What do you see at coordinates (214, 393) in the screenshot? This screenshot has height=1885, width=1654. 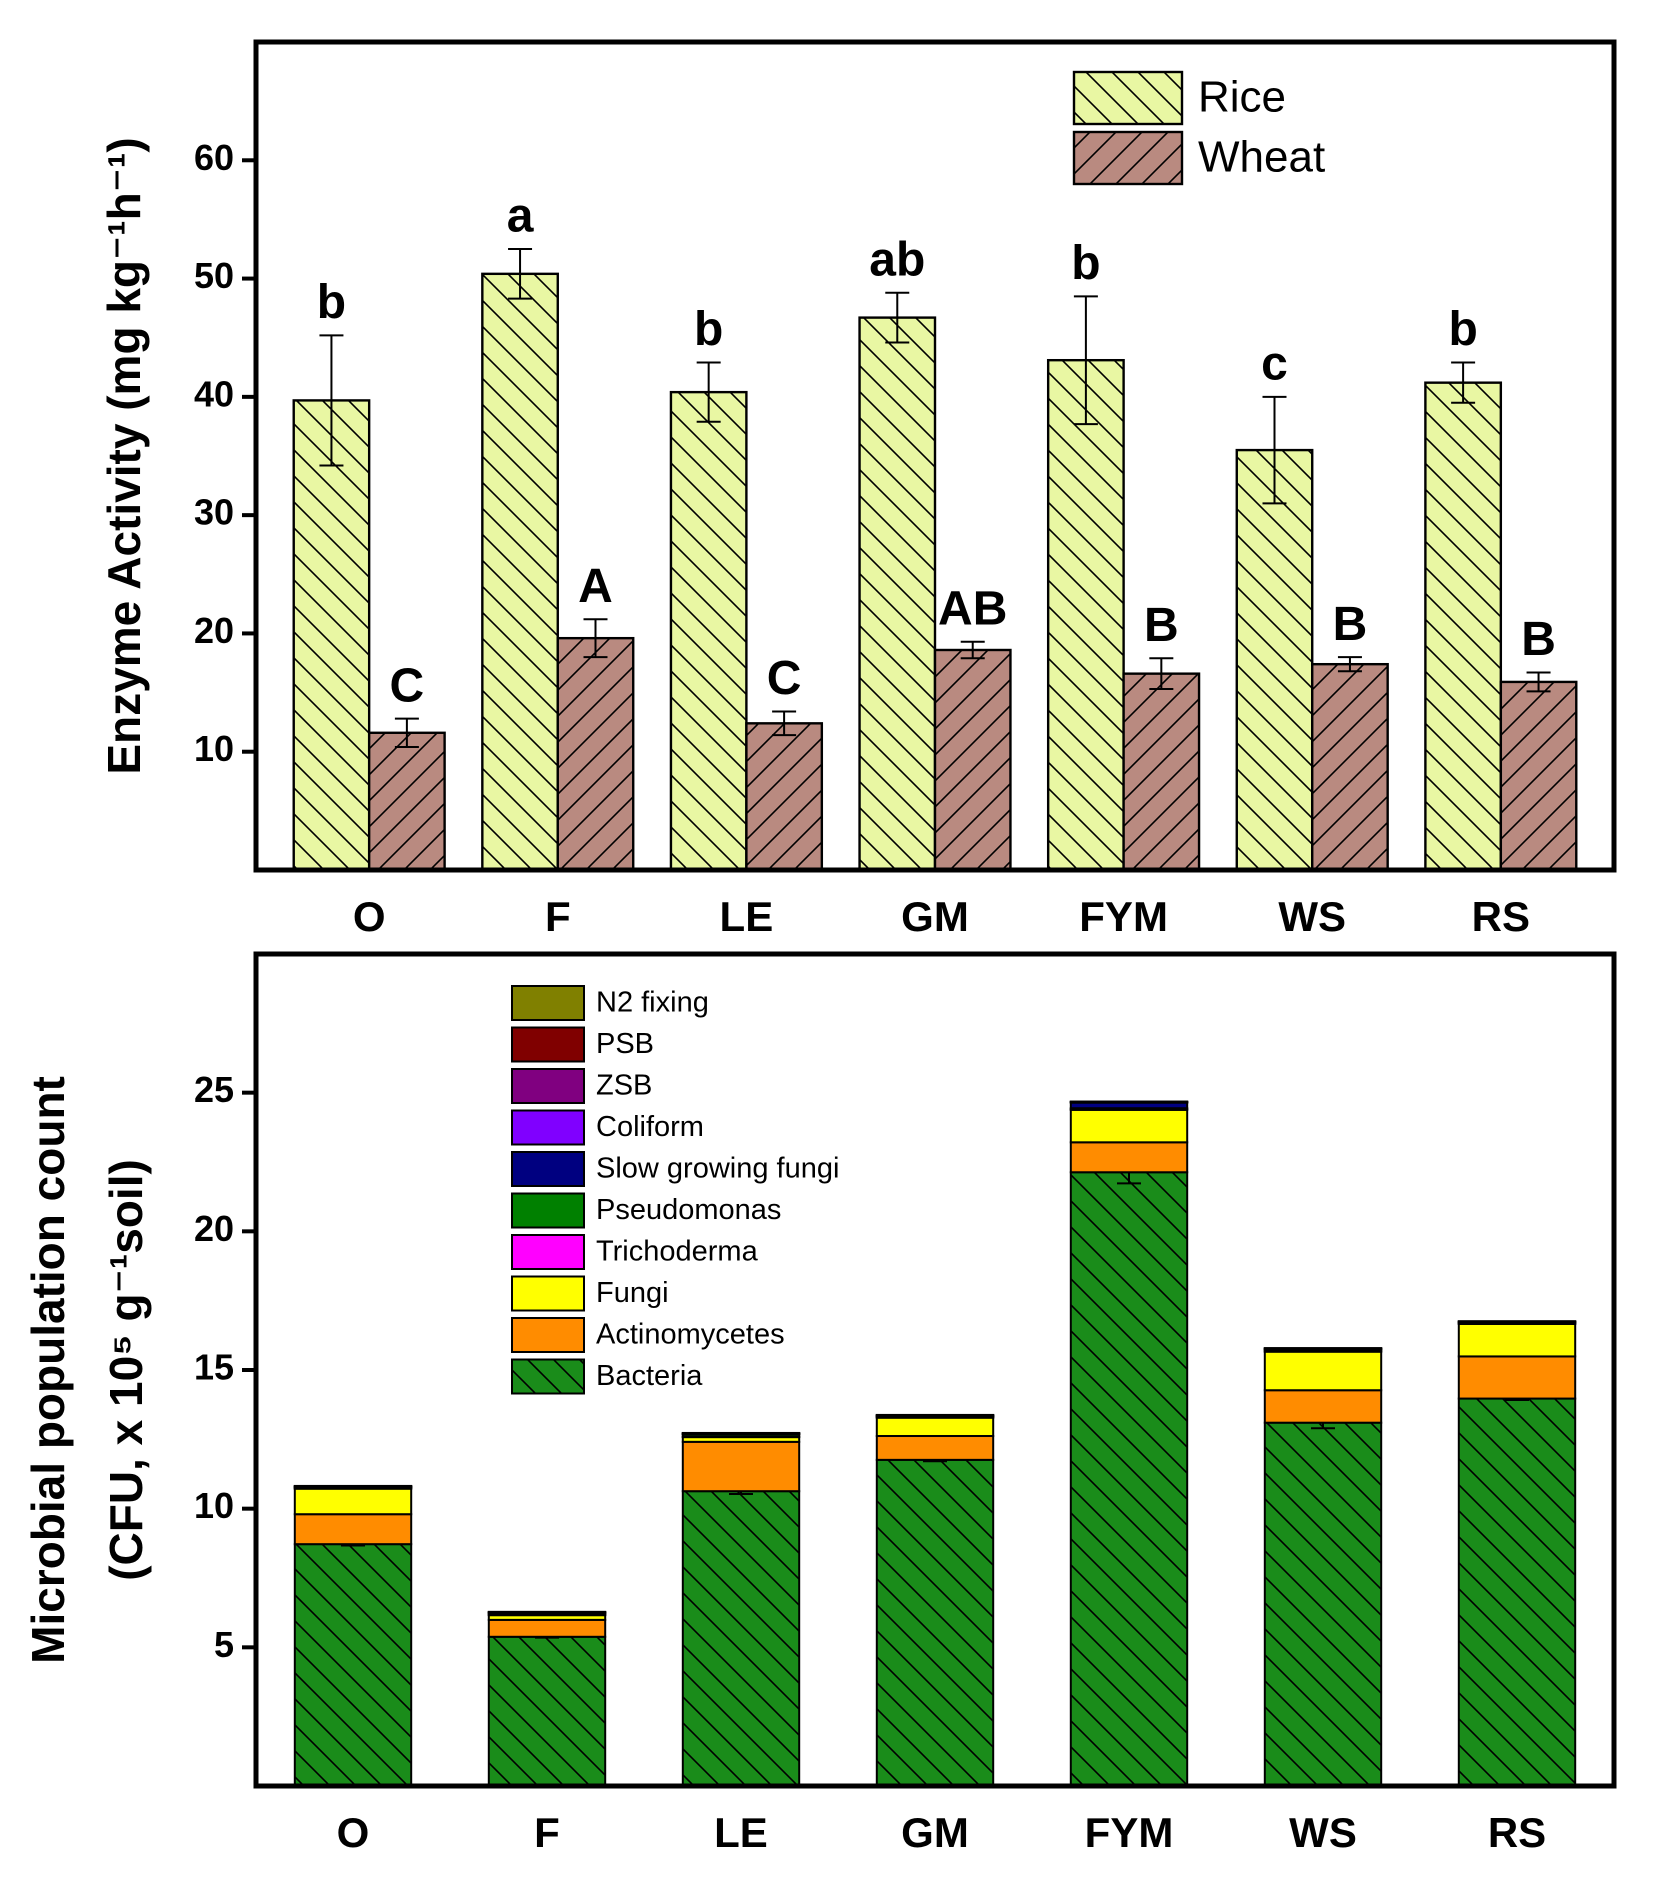 I see `y-tick-label: 40` at bounding box center [214, 393].